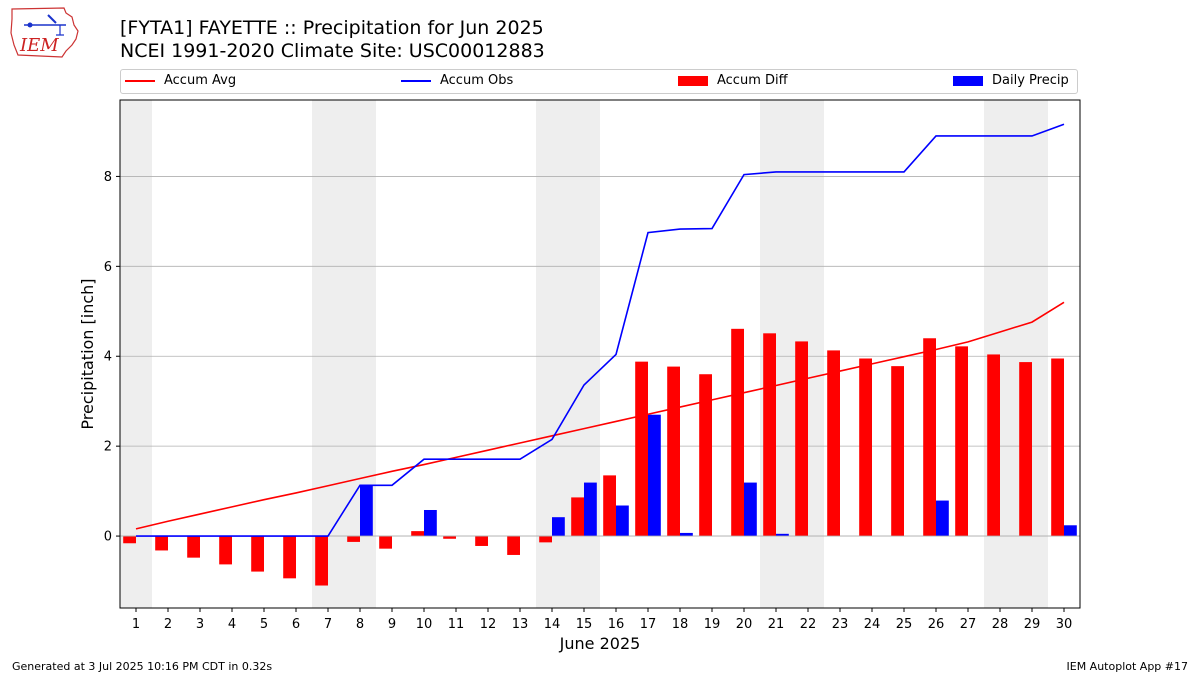 The image size is (1200, 675). What do you see at coordinates (332, 51) in the screenshot?
I see `chart-subtitle: NCEI 1991-2020 Climate Site: USC00012883` at bounding box center [332, 51].